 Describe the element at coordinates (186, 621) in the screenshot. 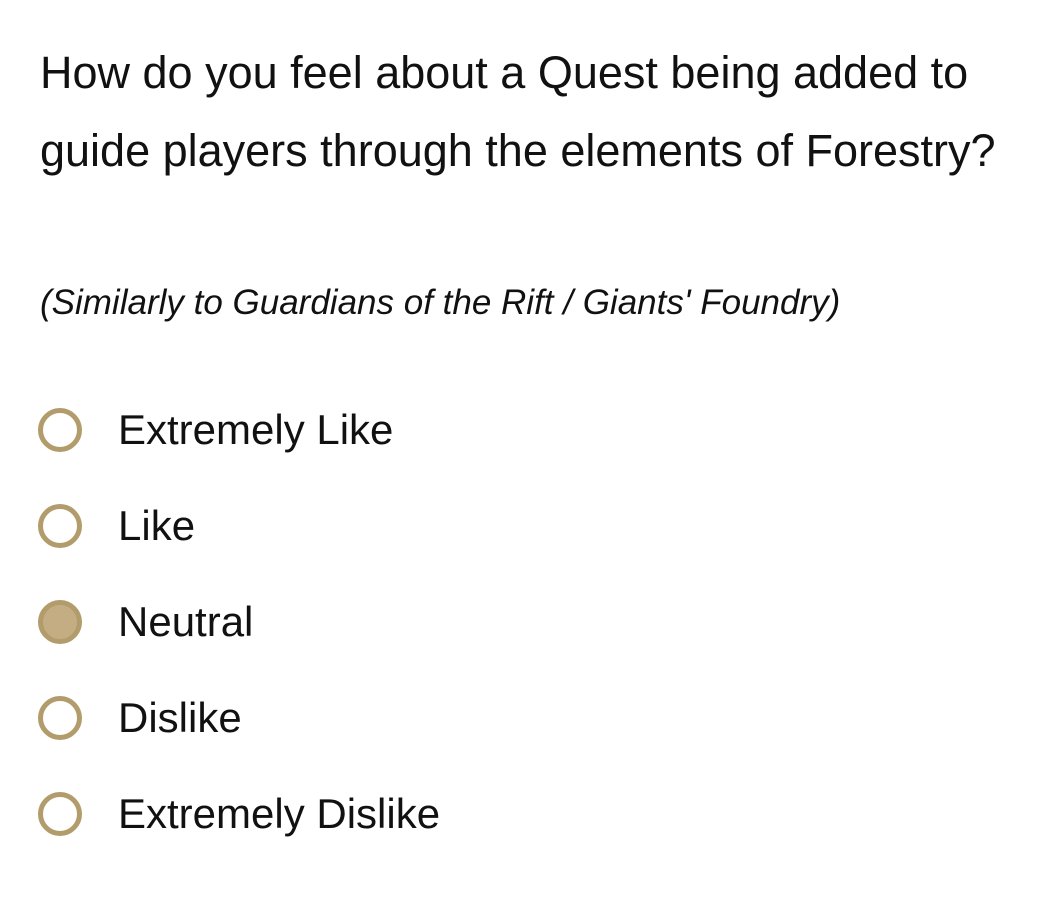

I see `option-label: Neutral` at that location.